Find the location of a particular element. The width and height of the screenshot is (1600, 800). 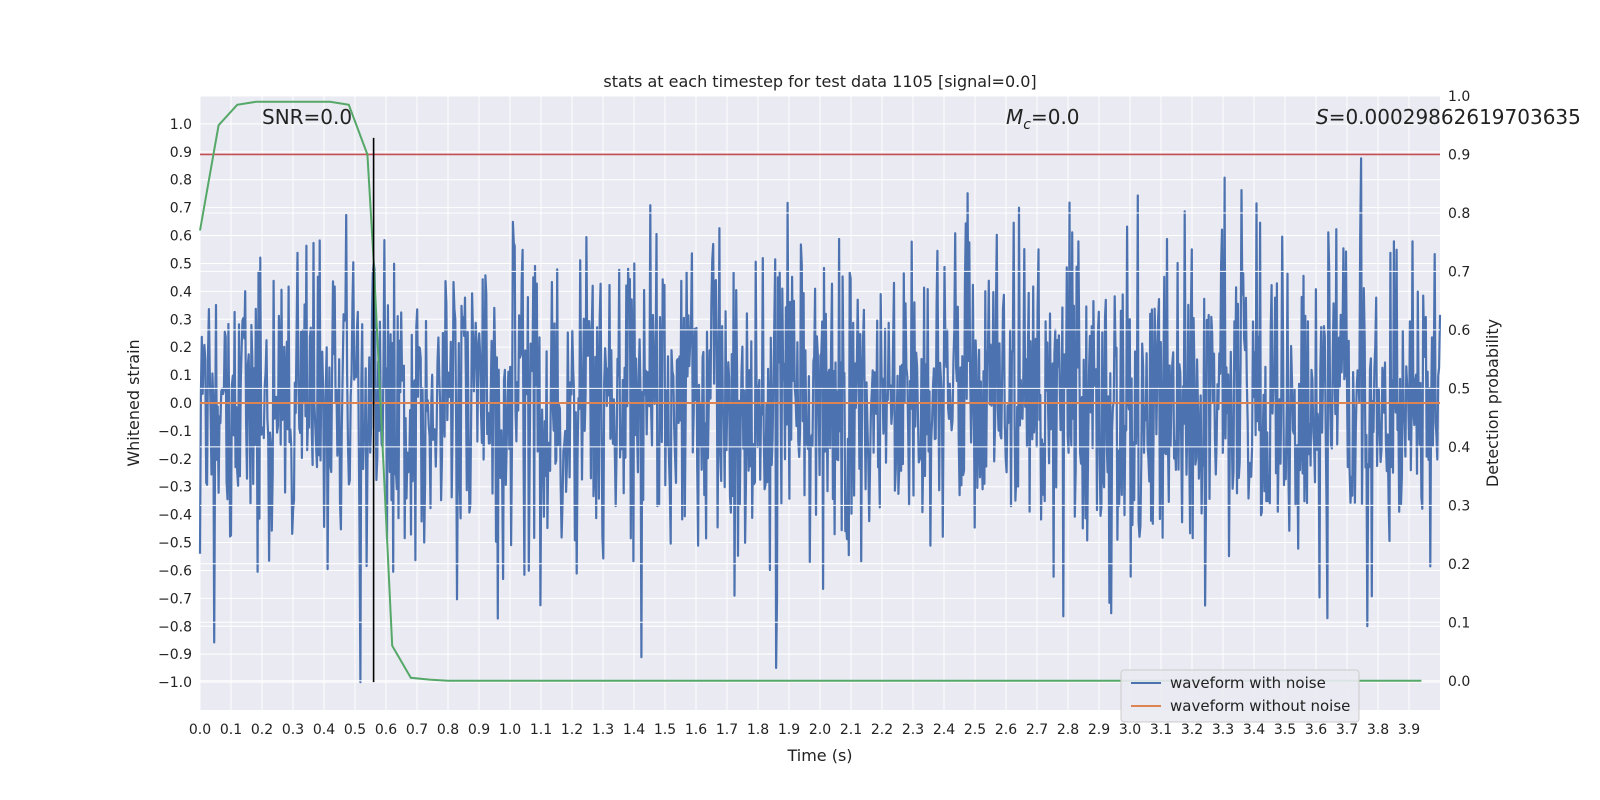

y2-tick-label: 1.0 is located at coordinates (1459, 97).